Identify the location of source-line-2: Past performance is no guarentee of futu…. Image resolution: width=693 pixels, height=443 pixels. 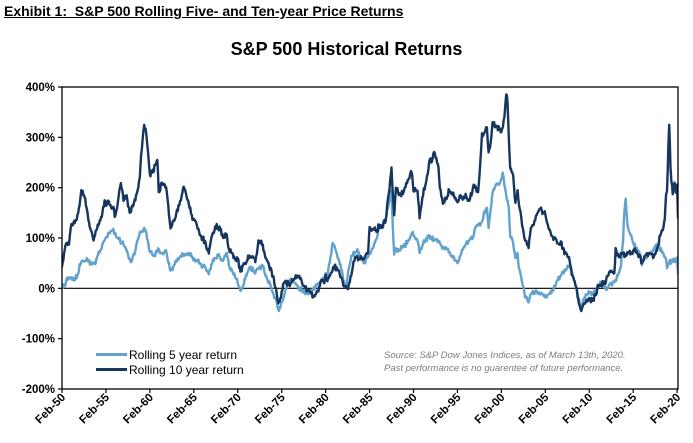
(504, 368).